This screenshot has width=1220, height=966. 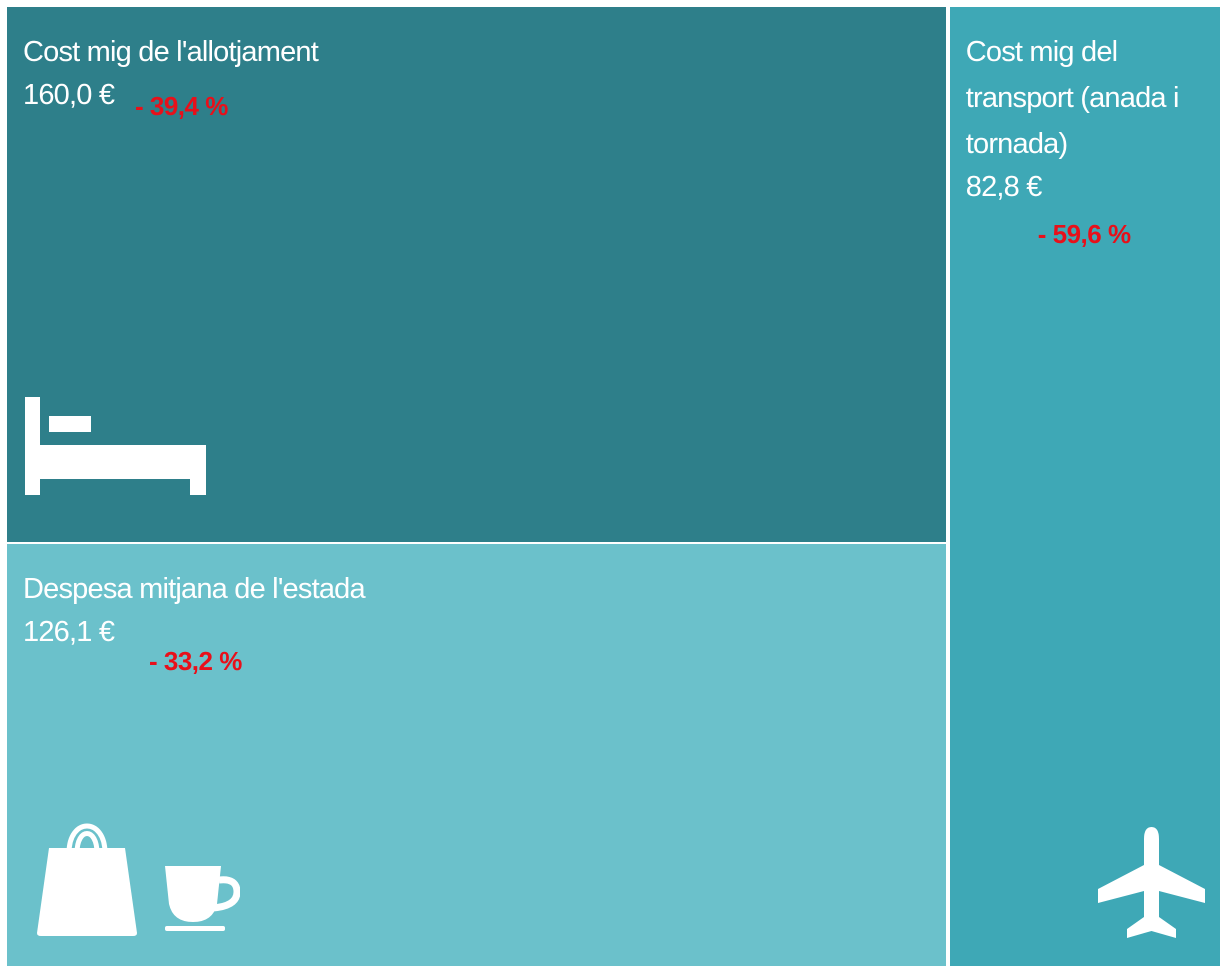 What do you see at coordinates (195, 661) in the screenshot?
I see `change-label: - 33,2 %` at bounding box center [195, 661].